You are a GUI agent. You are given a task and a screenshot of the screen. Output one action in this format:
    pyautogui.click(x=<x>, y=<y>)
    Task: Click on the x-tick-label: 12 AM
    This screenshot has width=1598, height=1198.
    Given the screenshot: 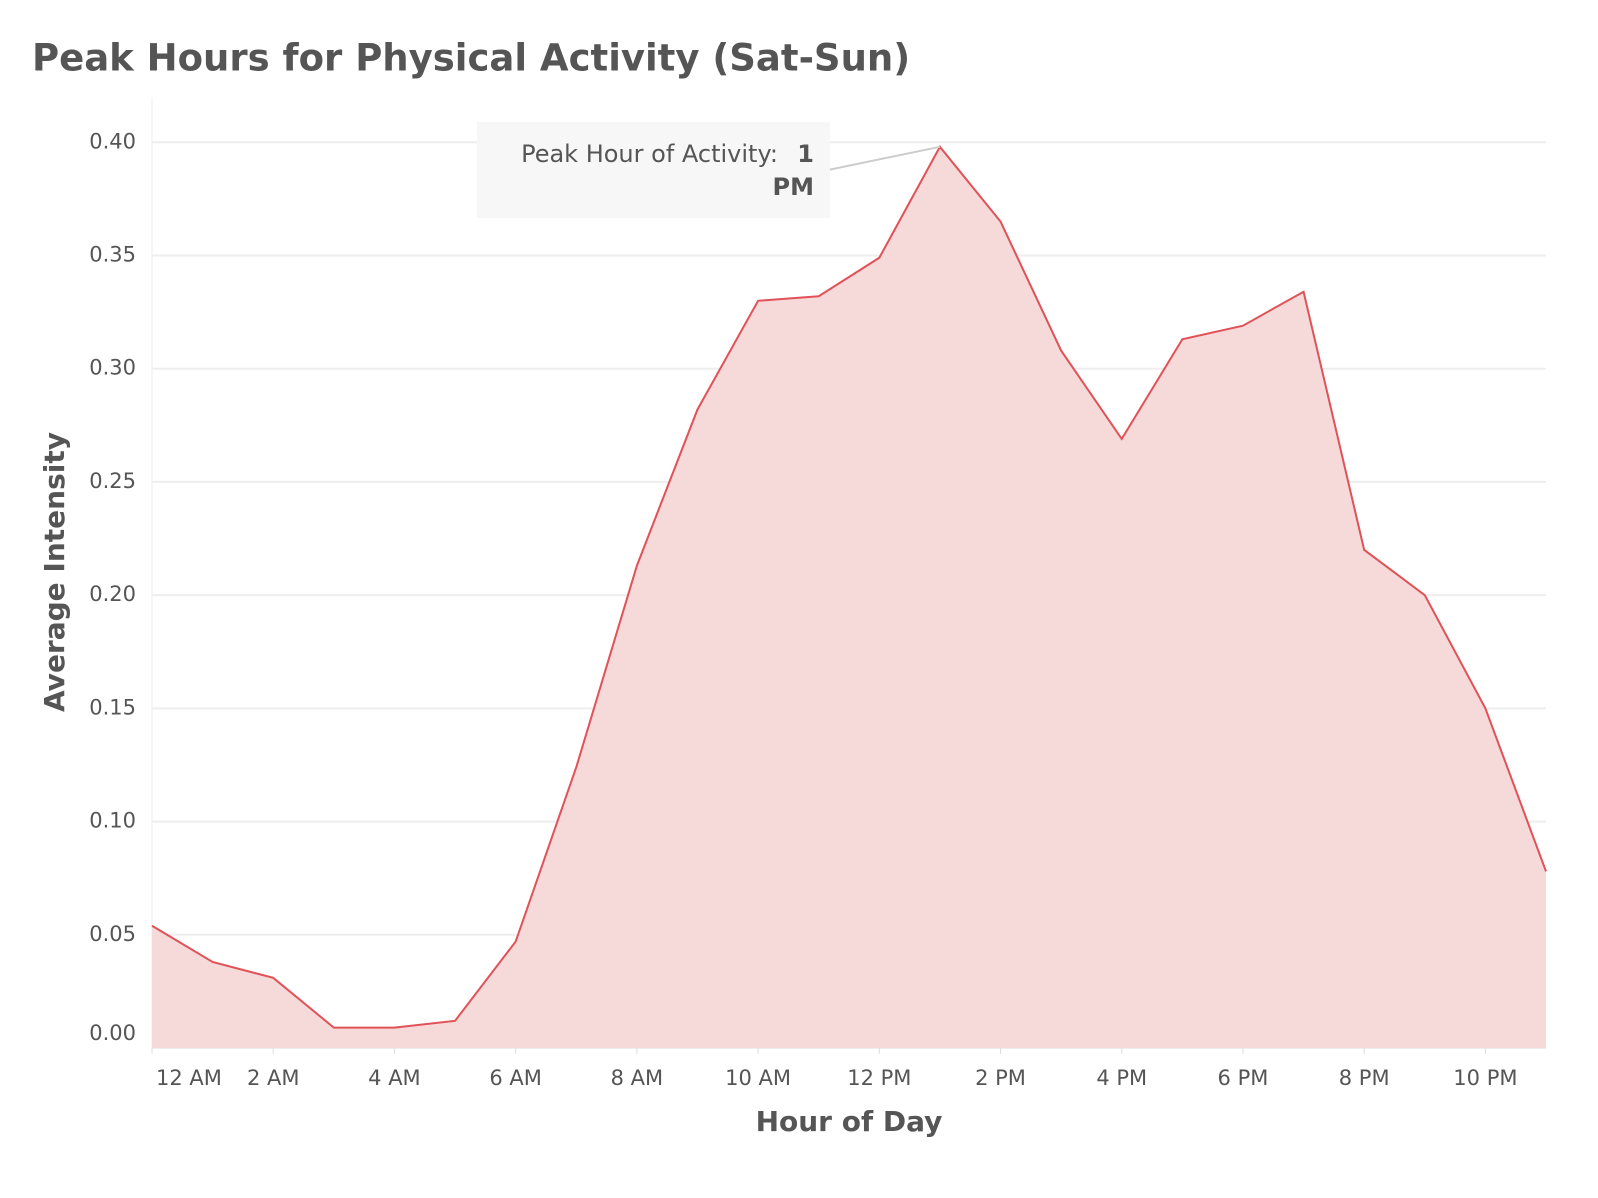 What is the action you would take?
    pyautogui.click(x=189, y=1078)
    